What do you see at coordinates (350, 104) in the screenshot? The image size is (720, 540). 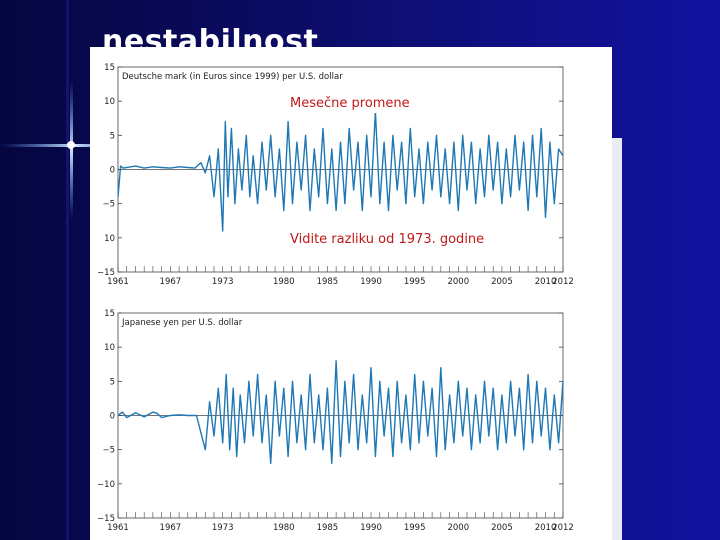 I see `annotation-monthly-changes: Mesečne promene` at bounding box center [350, 104].